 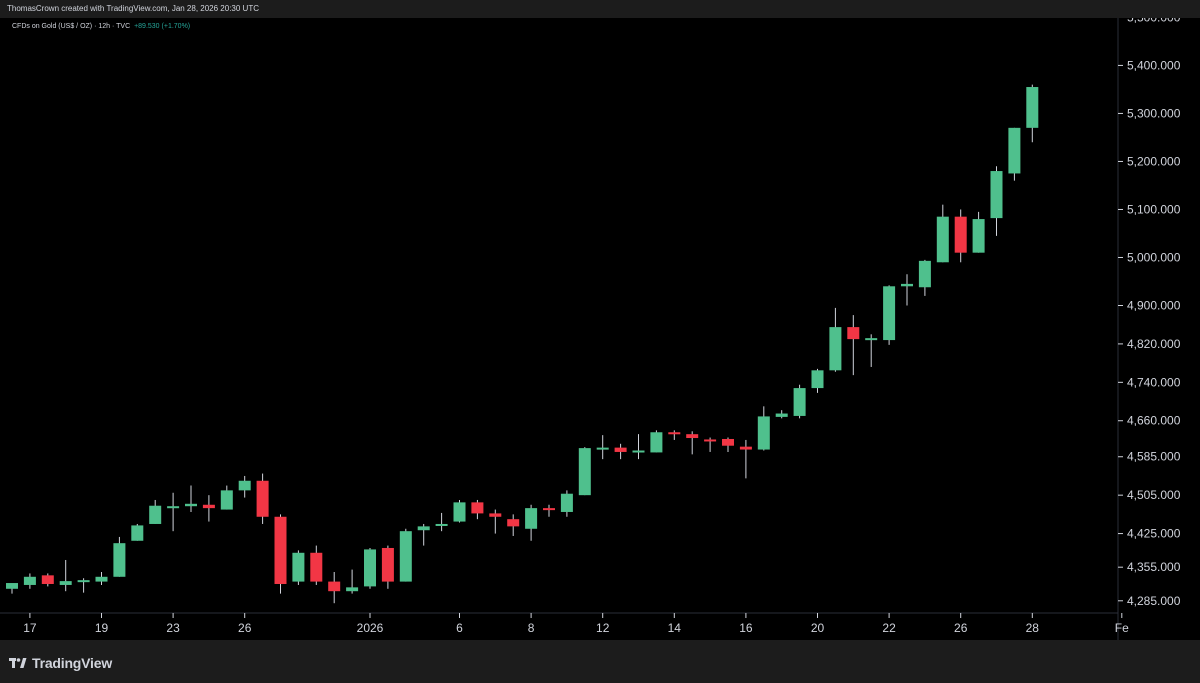 I want to click on price-tick-label: 4,425.000, so click(x=1154, y=534).